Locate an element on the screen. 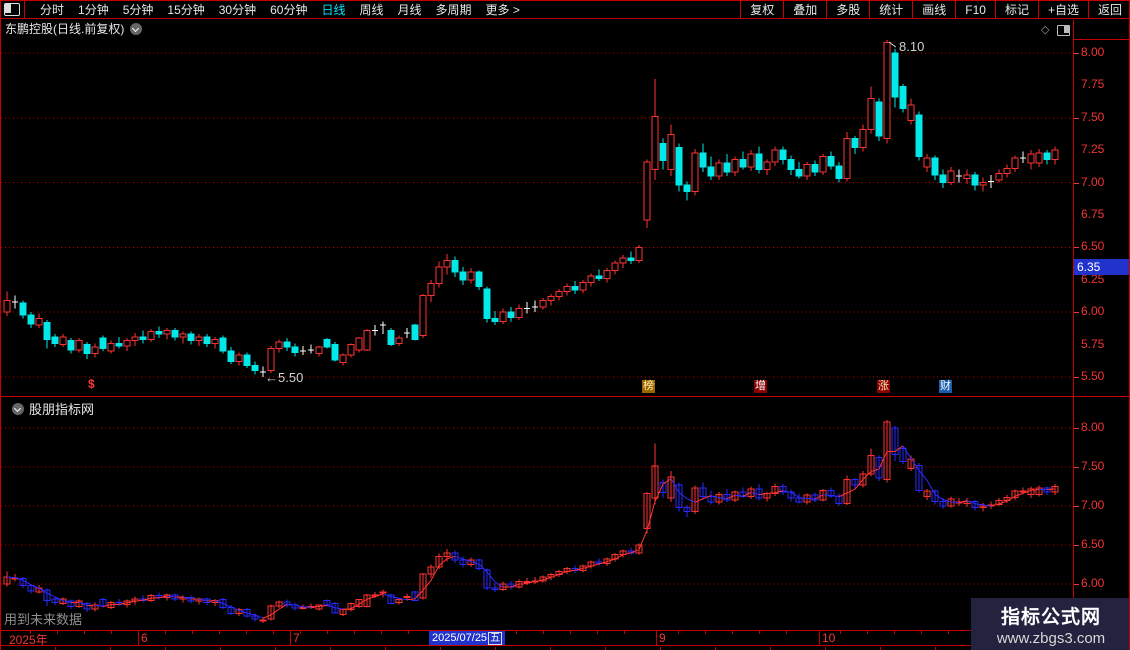 This screenshot has height=650, width=1130. indicator-tick-label: 8.00 is located at coordinates (1093, 427).